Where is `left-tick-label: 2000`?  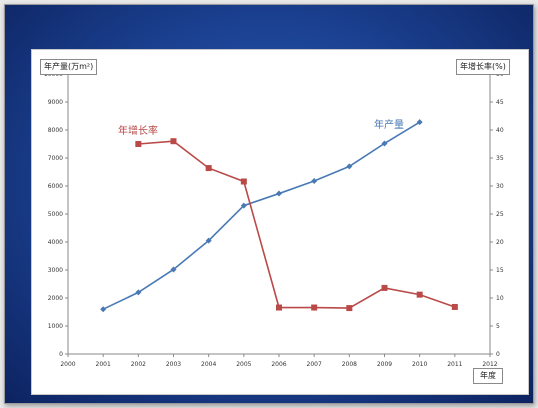 left-tick-label: 2000 is located at coordinates (55, 298).